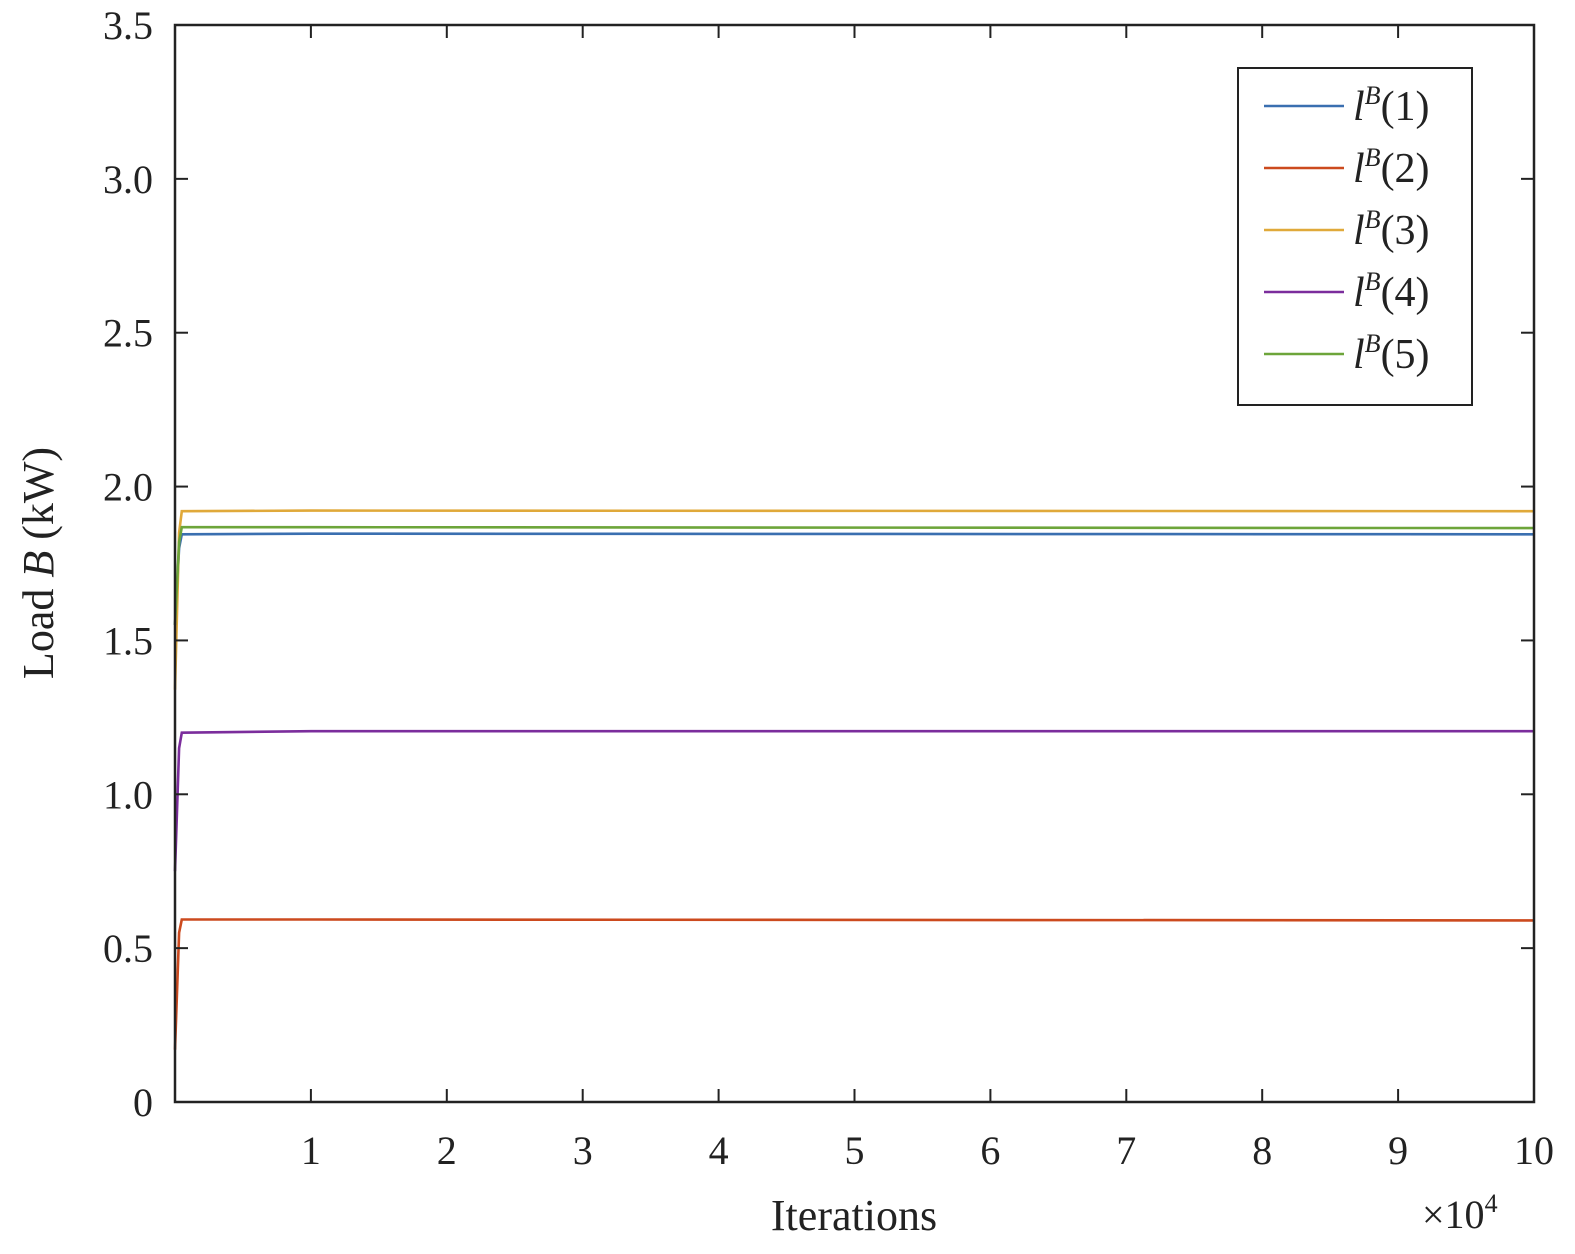 The image size is (1575, 1254). What do you see at coordinates (38, 499) in the screenshot?
I see `y-axis-label-suffix: (kW)` at bounding box center [38, 499].